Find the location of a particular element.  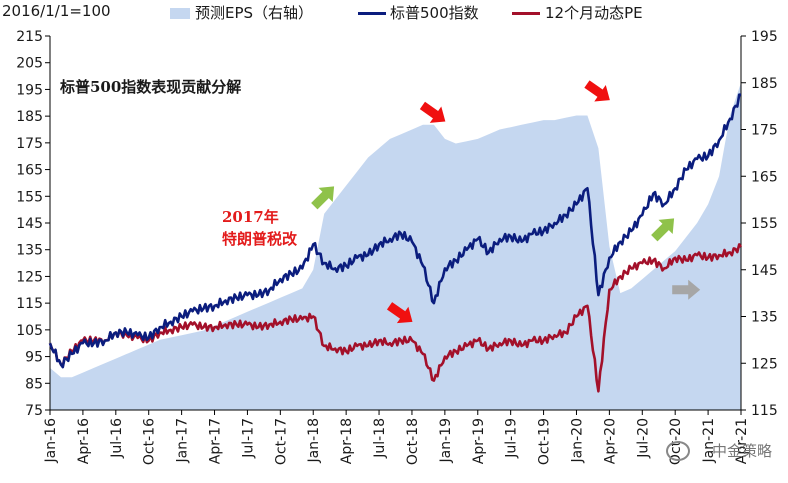

legend-swatch-eps is located at coordinates (180, 13).